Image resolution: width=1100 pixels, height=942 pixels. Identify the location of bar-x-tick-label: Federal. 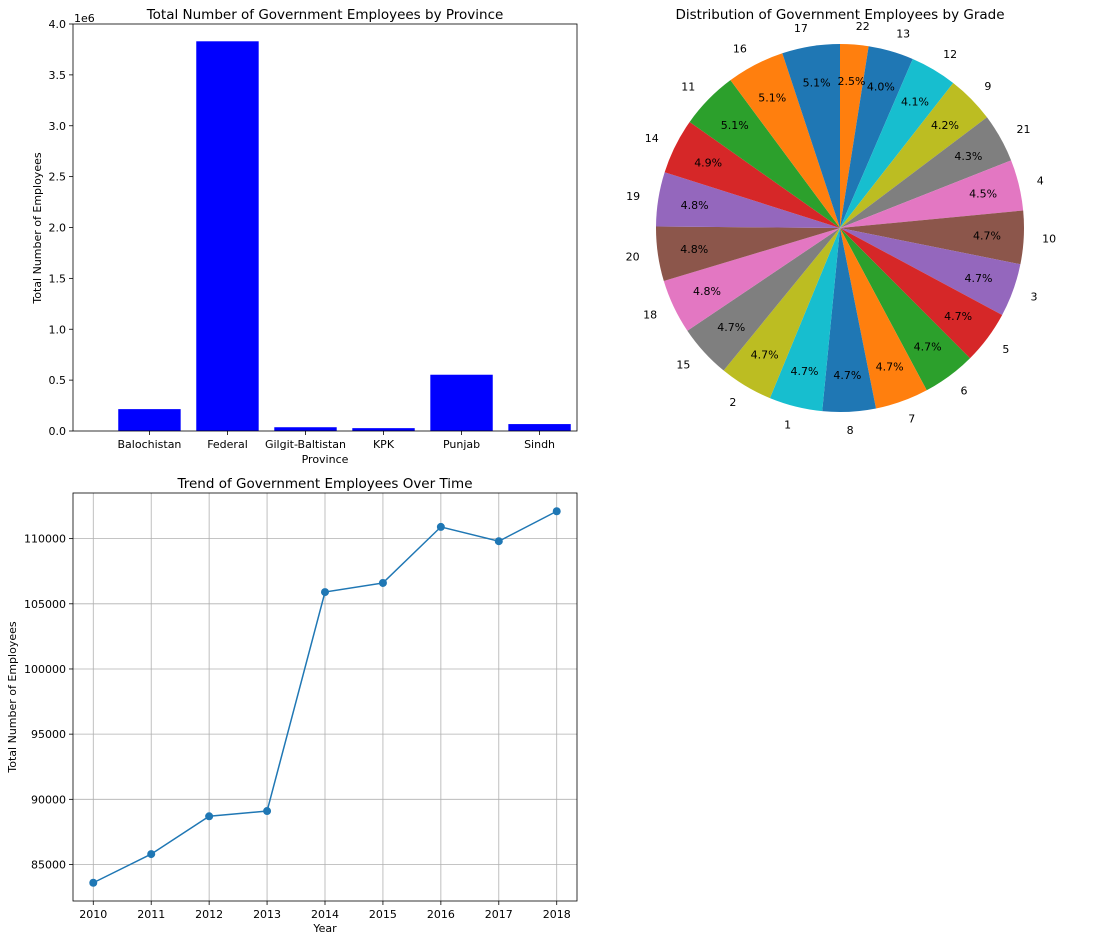
(227, 444).